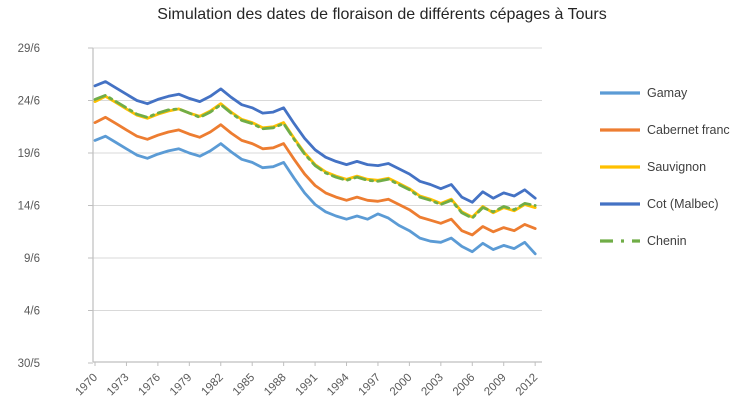 This screenshot has width=740, height=408. Describe the element at coordinates (29, 207) in the screenshot. I see `y-tick-label: 14/6` at that location.